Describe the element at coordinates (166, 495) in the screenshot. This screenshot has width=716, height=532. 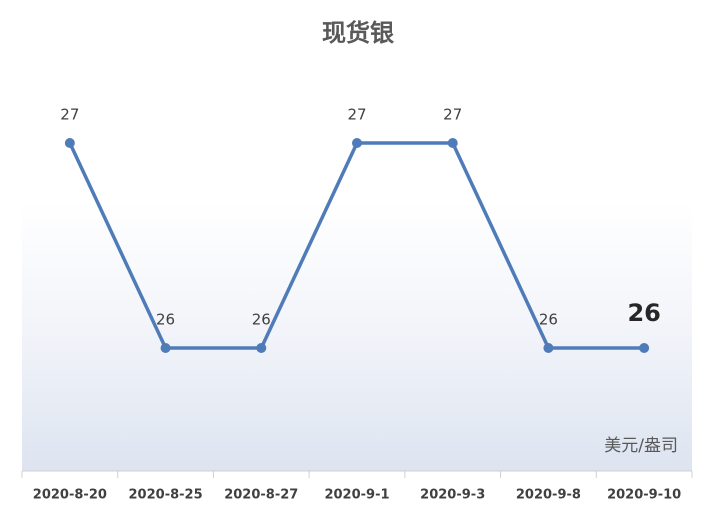
I see `x-tick-label: 2020-8-25` at that location.